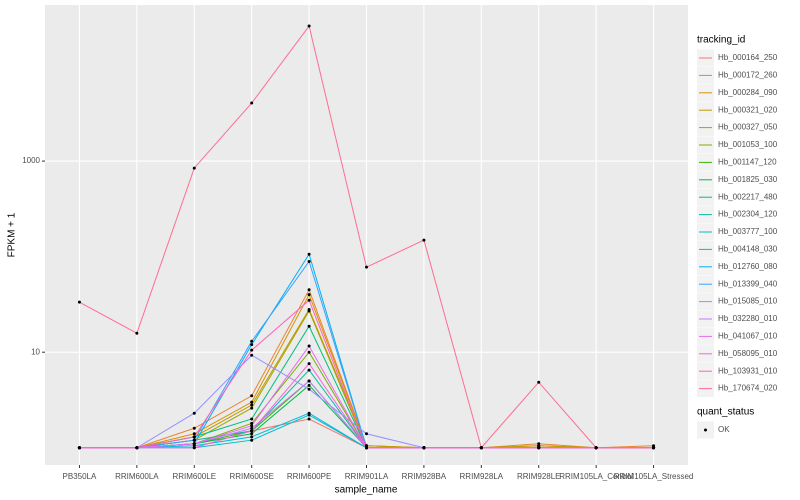 This screenshot has width=800, height=500. What do you see at coordinates (747, 162) in the screenshot?
I see `legend-label: Hb_001147_120` at bounding box center [747, 162].